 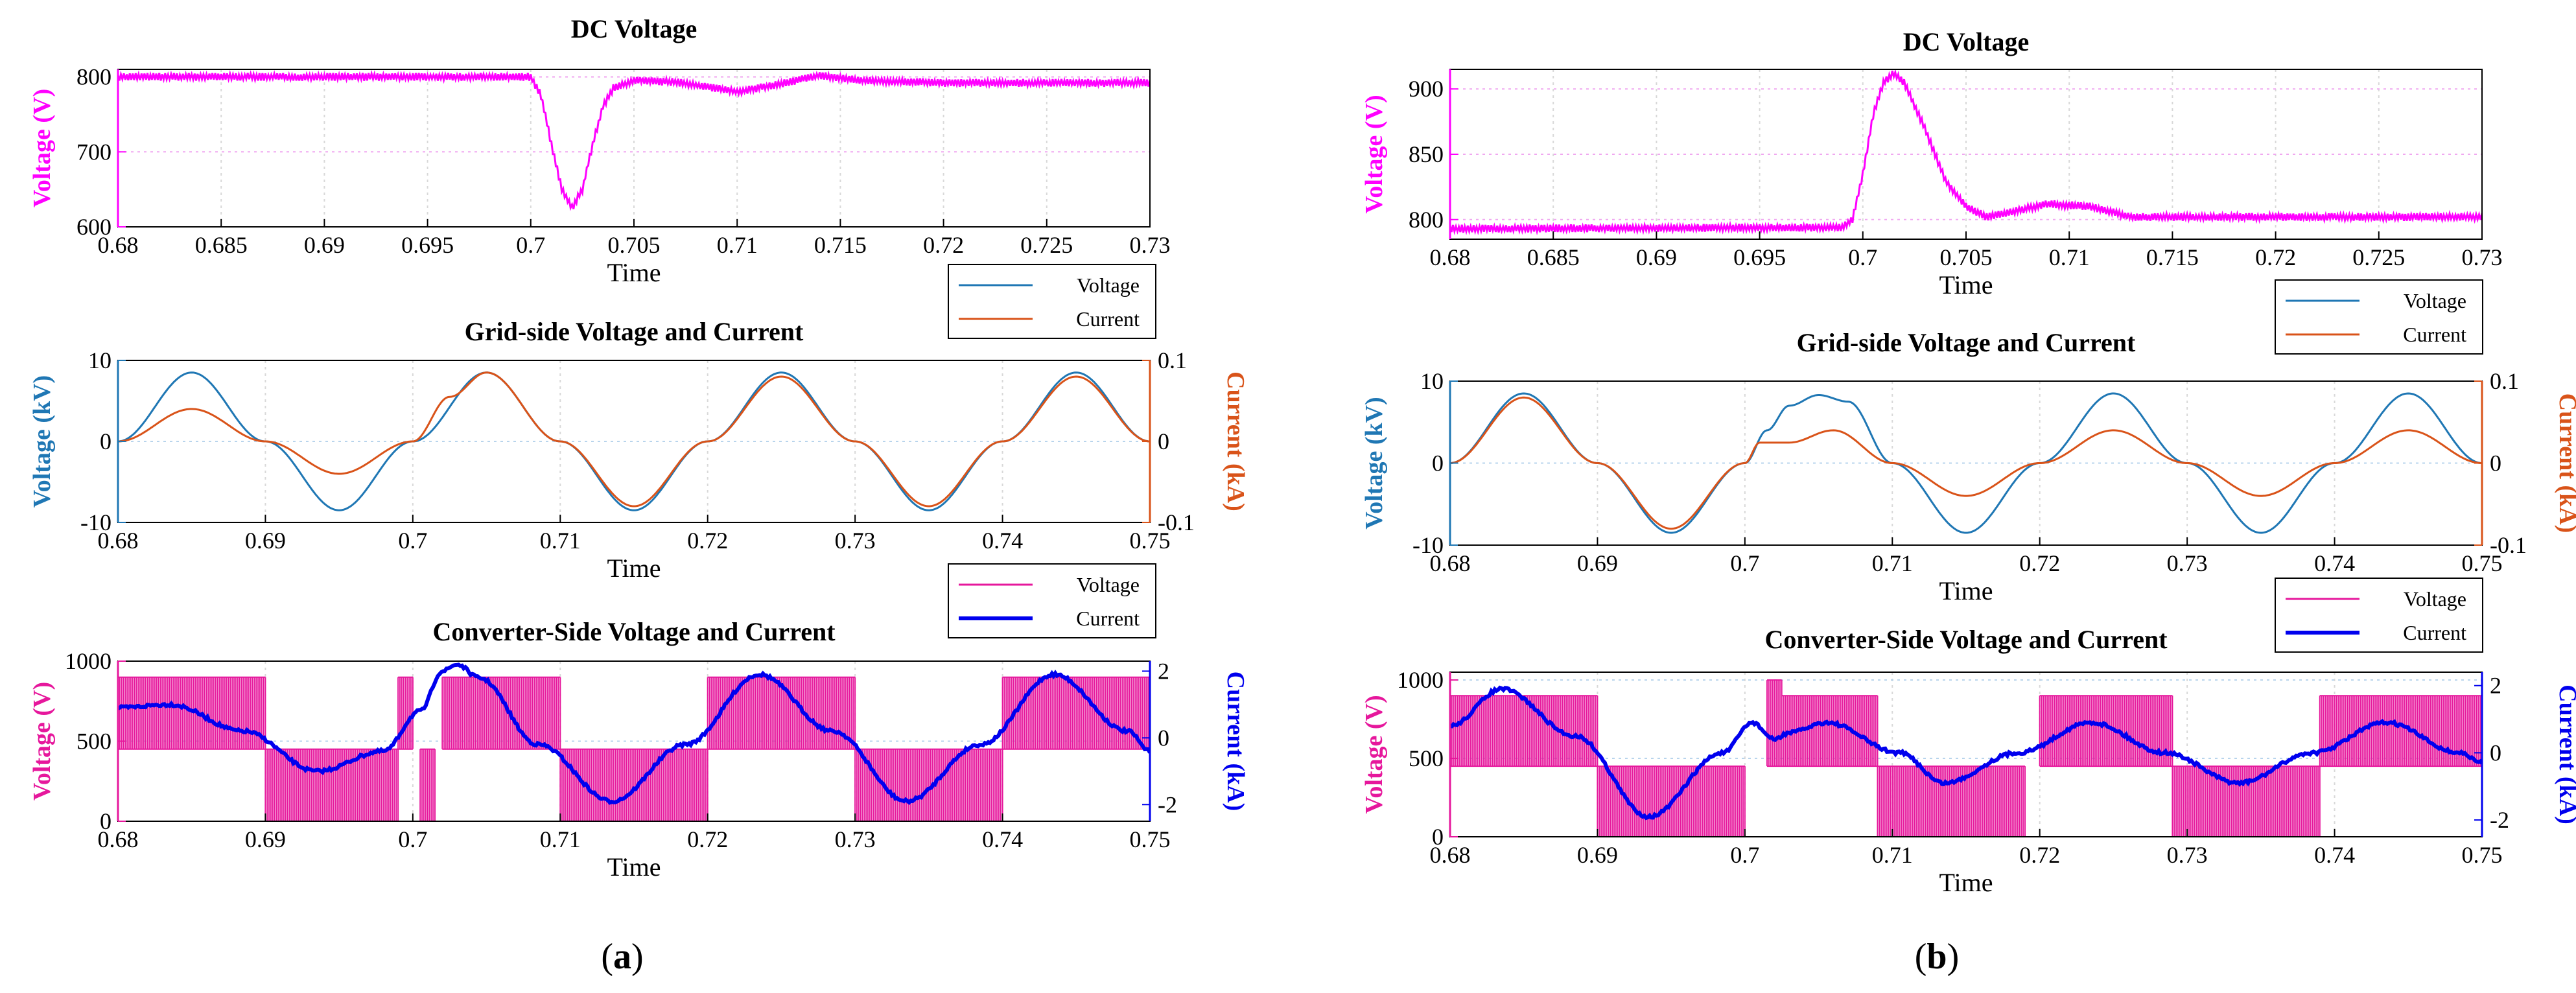 What do you see at coordinates (1176, 522) in the screenshot?
I see `y-tick-label-right: -0.1` at bounding box center [1176, 522].